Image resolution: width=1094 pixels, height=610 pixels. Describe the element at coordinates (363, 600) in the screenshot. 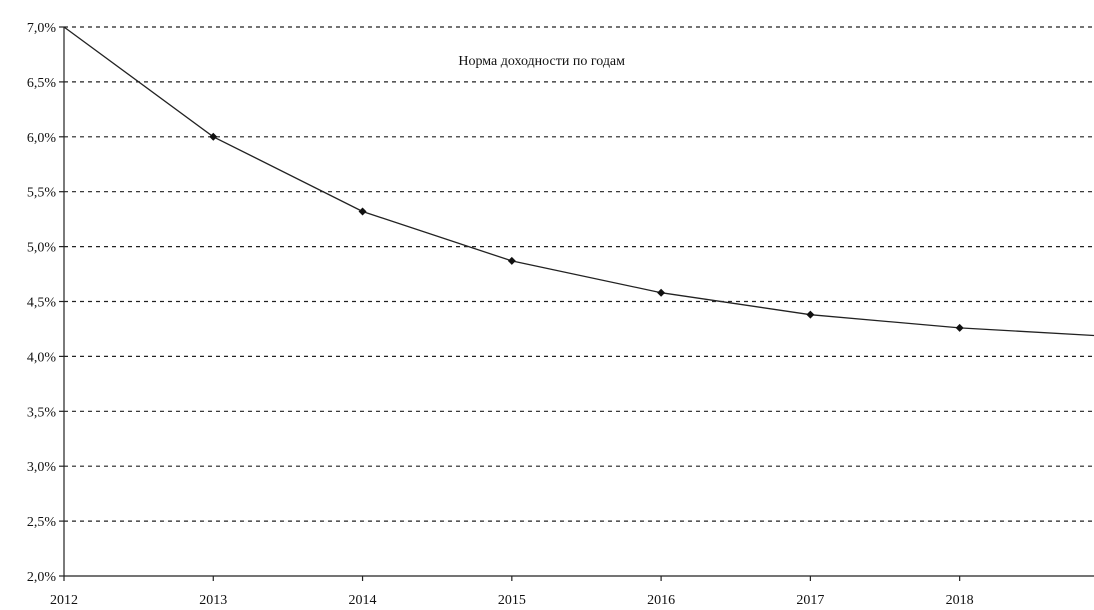

I see `x-tick-label: 2014` at that location.